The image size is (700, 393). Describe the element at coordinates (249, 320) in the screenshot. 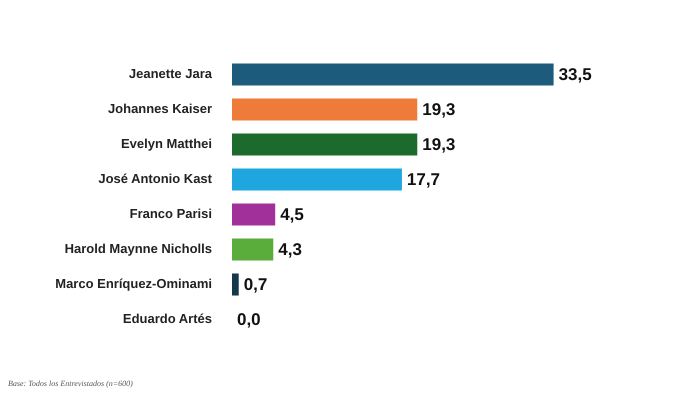

I see `data-label: 0,0` at that location.